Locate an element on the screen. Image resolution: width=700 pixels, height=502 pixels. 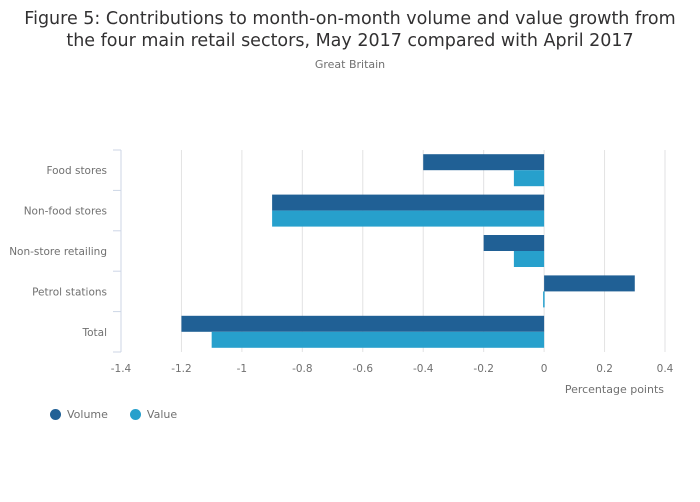
legend-item-value: Value is located at coordinates (153, 414).